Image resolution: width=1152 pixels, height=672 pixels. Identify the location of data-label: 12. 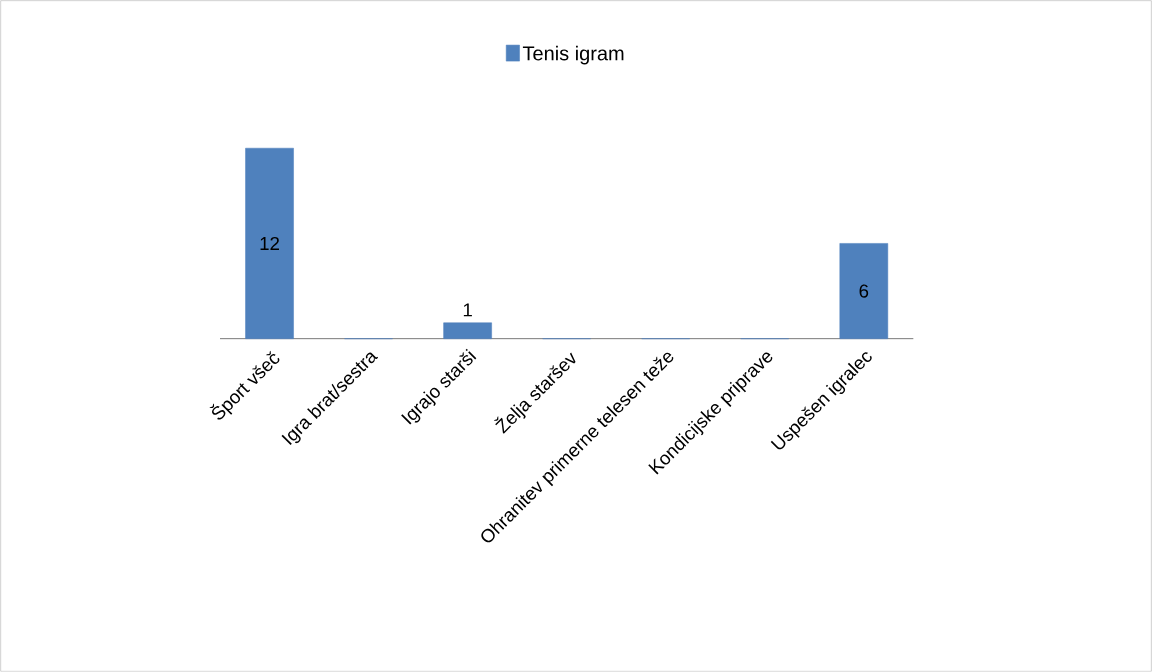
(269, 243).